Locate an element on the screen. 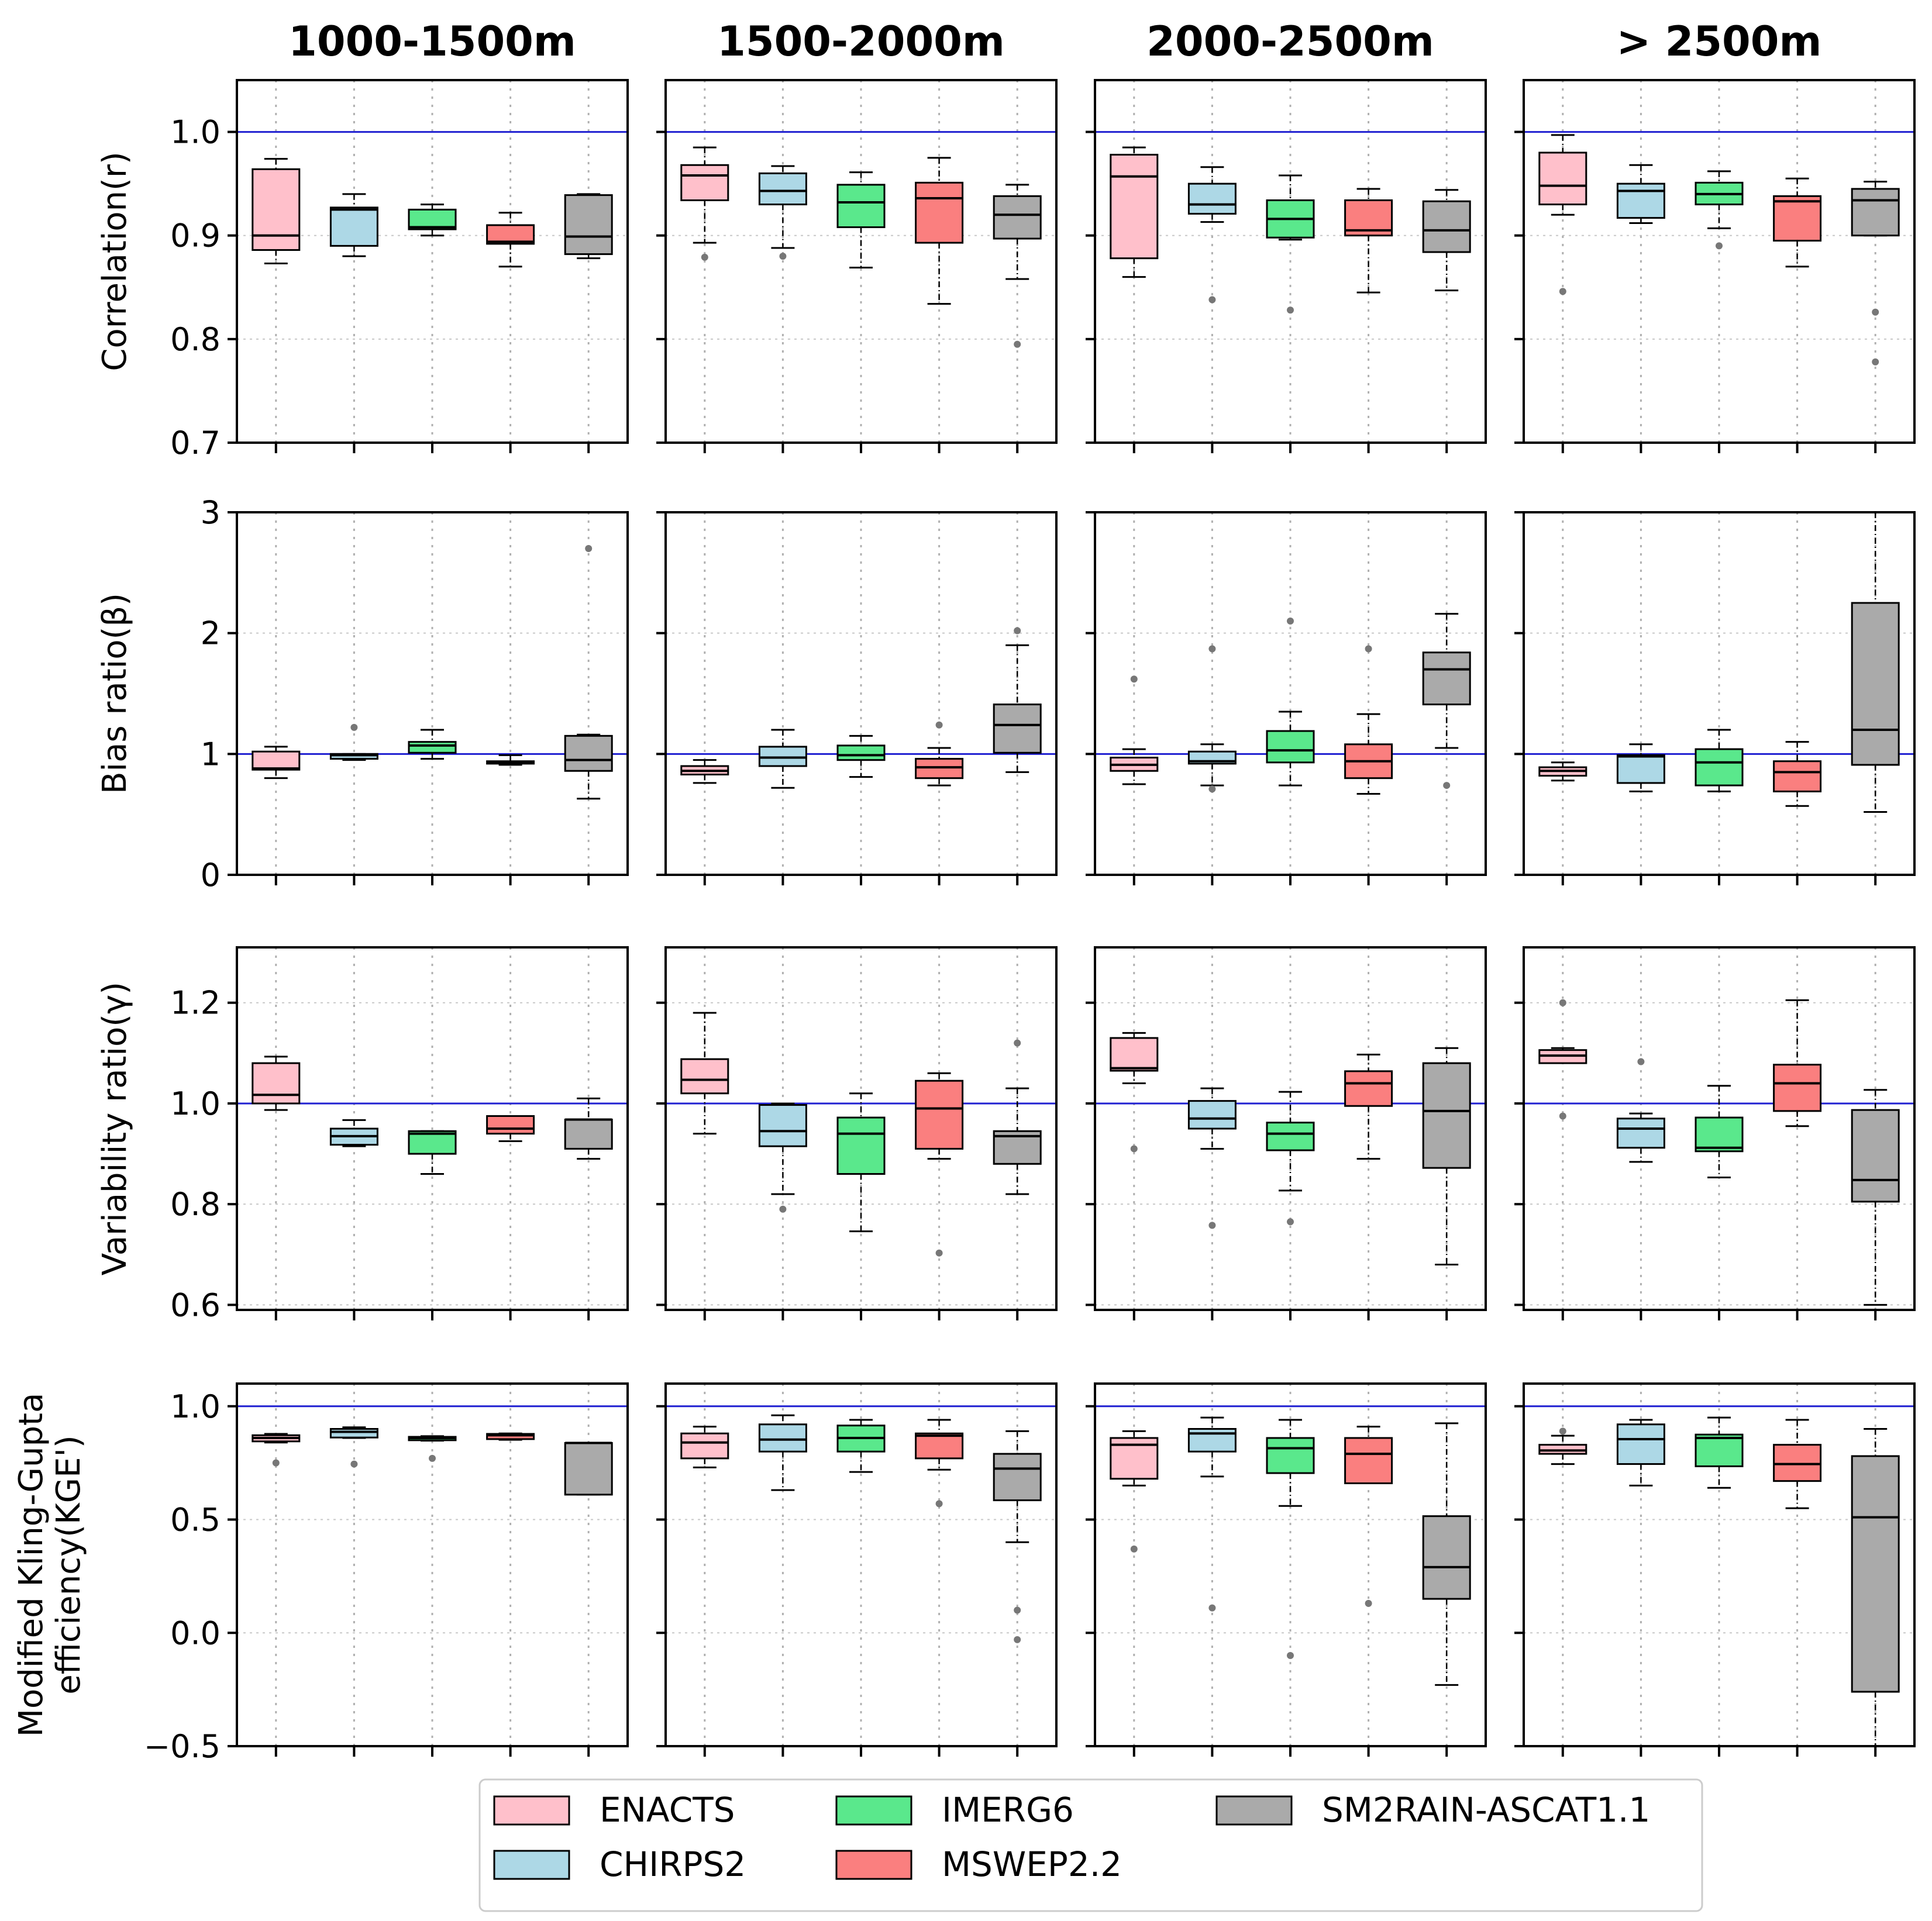 This screenshot has width=1932, height=1921. y-tick-label: 0.9 is located at coordinates (195, 236).